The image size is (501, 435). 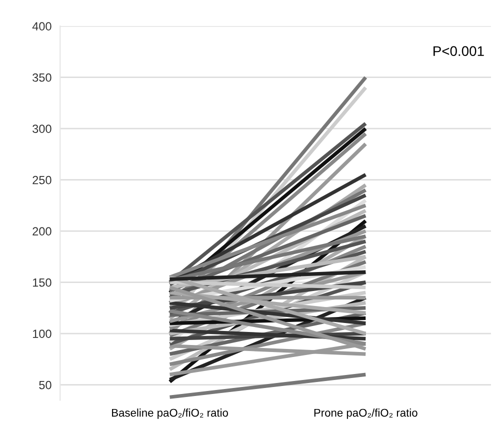 I want to click on x-tick-label: Baseline paO₂/fiO₂ ratio, so click(x=170, y=413).